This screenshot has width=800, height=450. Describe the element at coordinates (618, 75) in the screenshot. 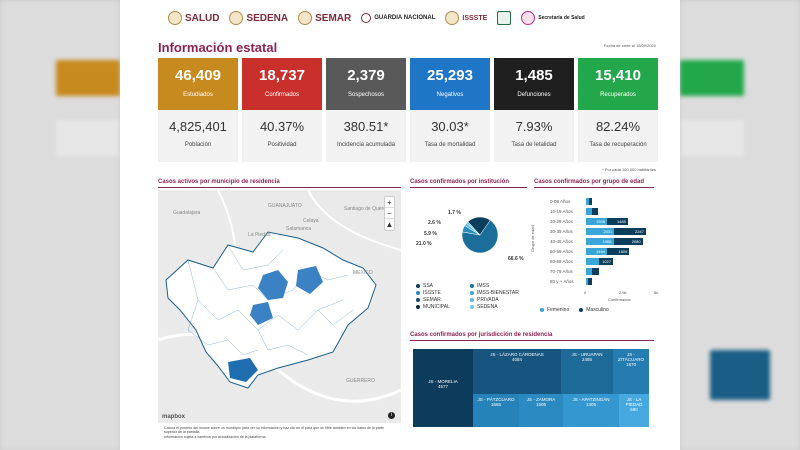

I see `kpi-value: 15,410` at that location.